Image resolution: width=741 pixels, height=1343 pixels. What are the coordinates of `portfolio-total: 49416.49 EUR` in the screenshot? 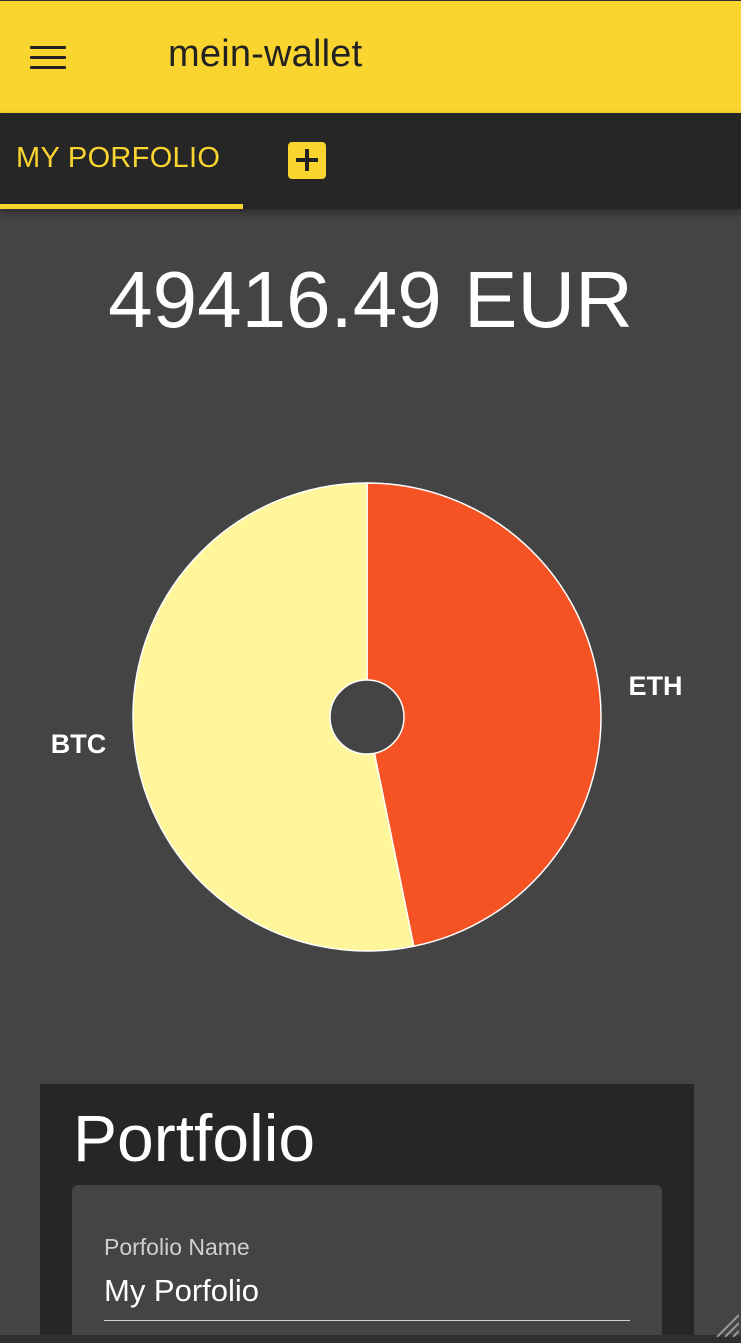 It's located at (370, 299).